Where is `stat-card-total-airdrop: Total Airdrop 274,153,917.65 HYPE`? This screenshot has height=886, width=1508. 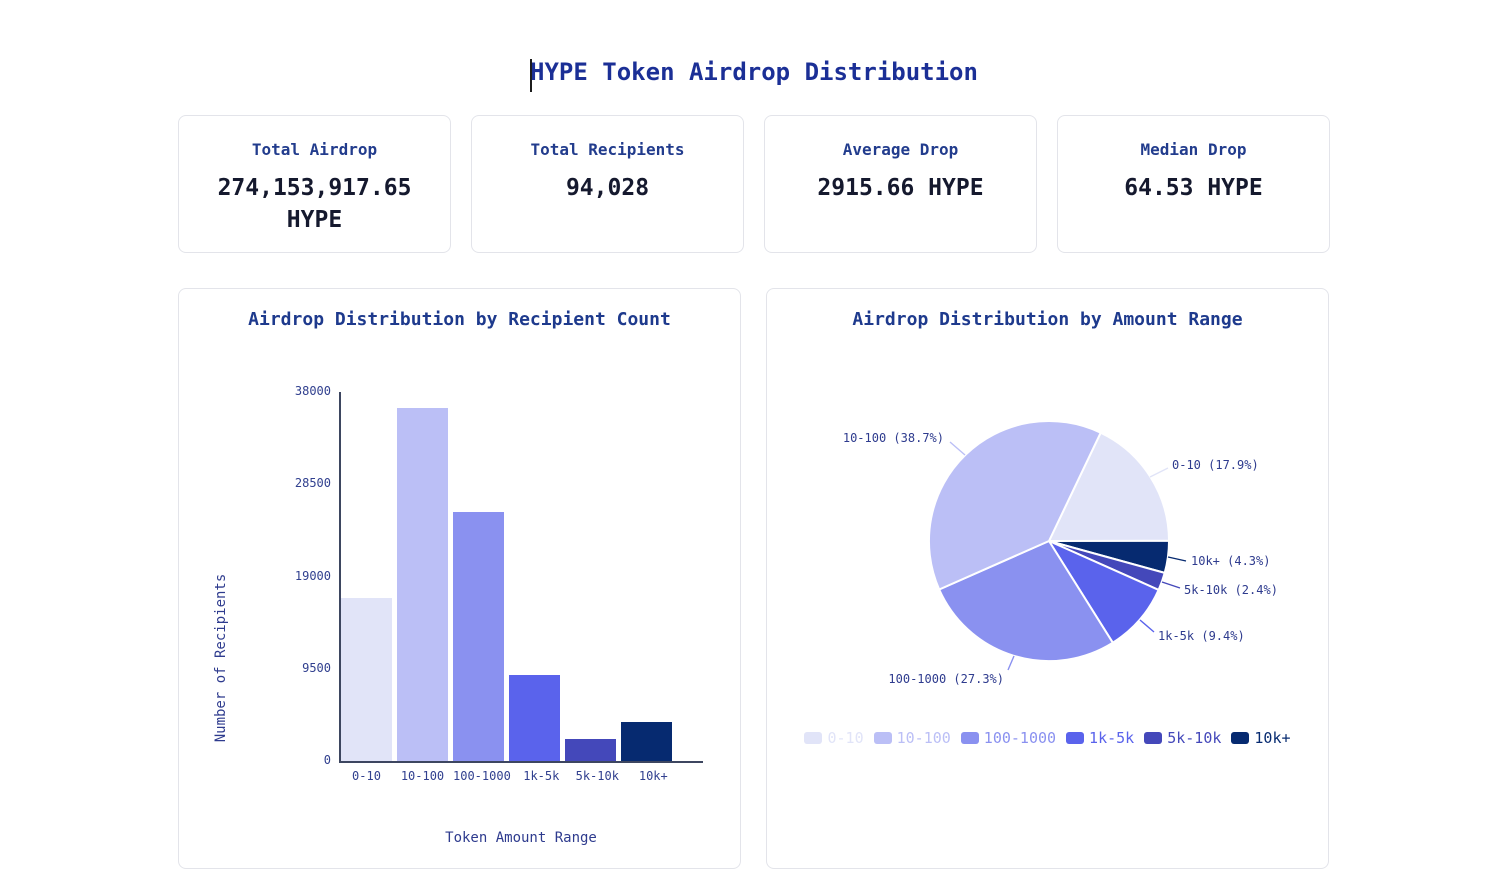 stat-card-total-airdrop: Total Airdrop 274,153,917.65 HYPE is located at coordinates (314, 184).